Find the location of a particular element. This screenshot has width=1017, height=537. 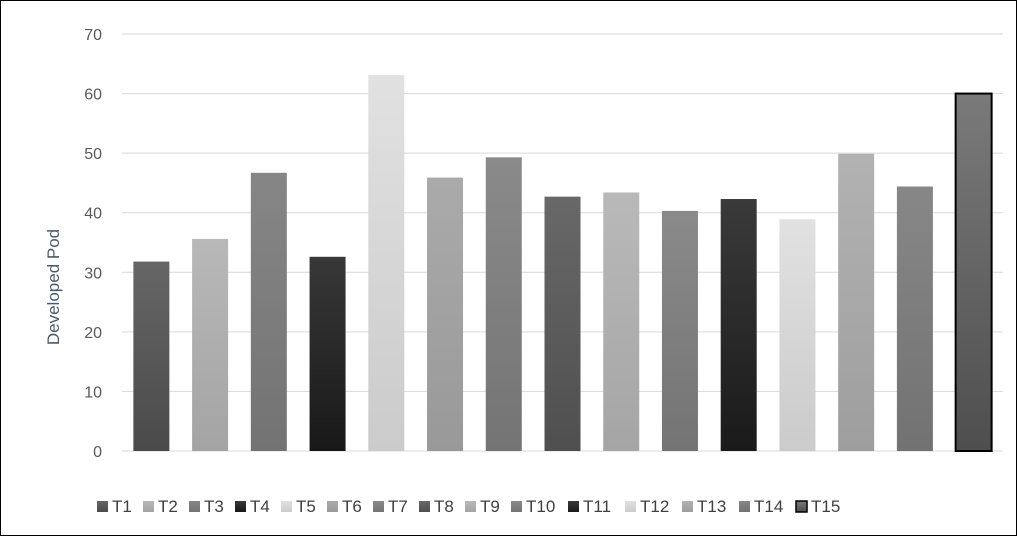

legend-label-t10: T10 is located at coordinates (540, 506).